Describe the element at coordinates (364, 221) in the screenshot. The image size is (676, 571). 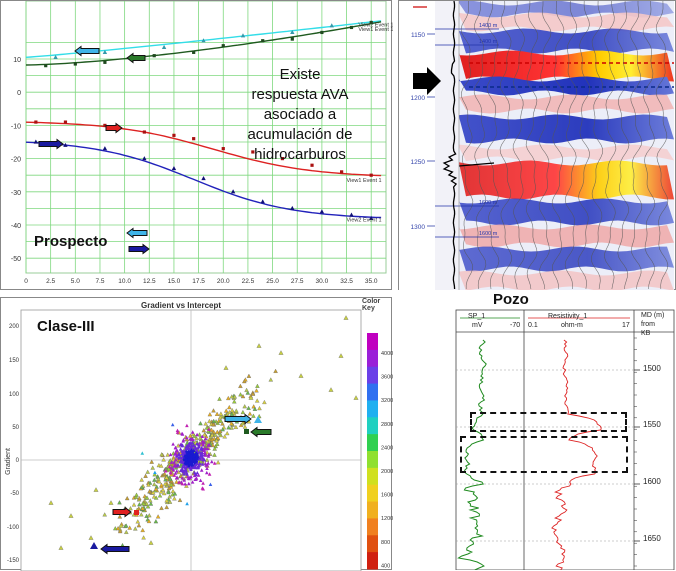
I see `curve-label-4: View2 Event 1` at that location.